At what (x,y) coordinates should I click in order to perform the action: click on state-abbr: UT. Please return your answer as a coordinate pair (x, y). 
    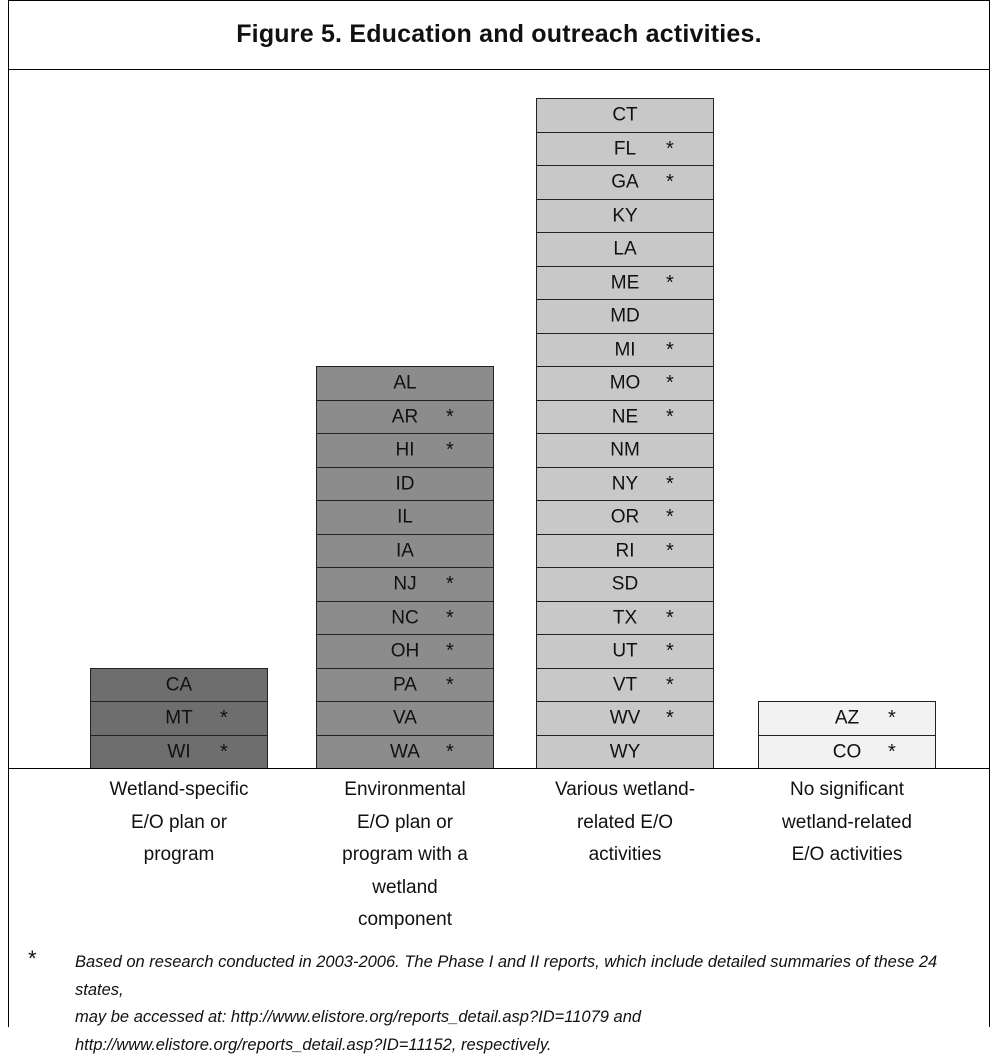
    Looking at the image, I should click on (625, 651).